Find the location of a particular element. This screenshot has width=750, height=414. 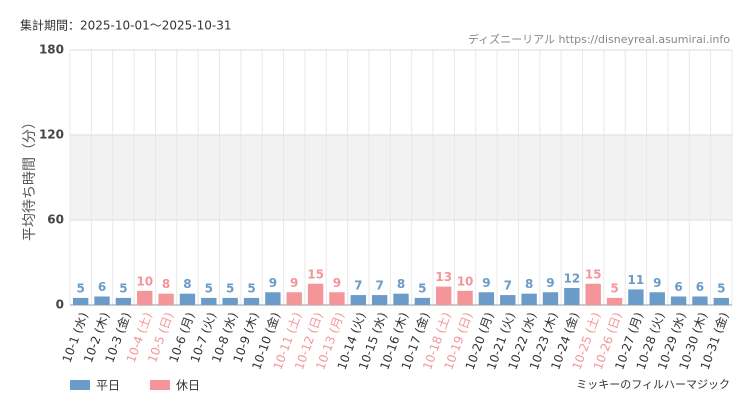

attraction-name: ミッキーのフィルハーマジック is located at coordinates (653, 384).